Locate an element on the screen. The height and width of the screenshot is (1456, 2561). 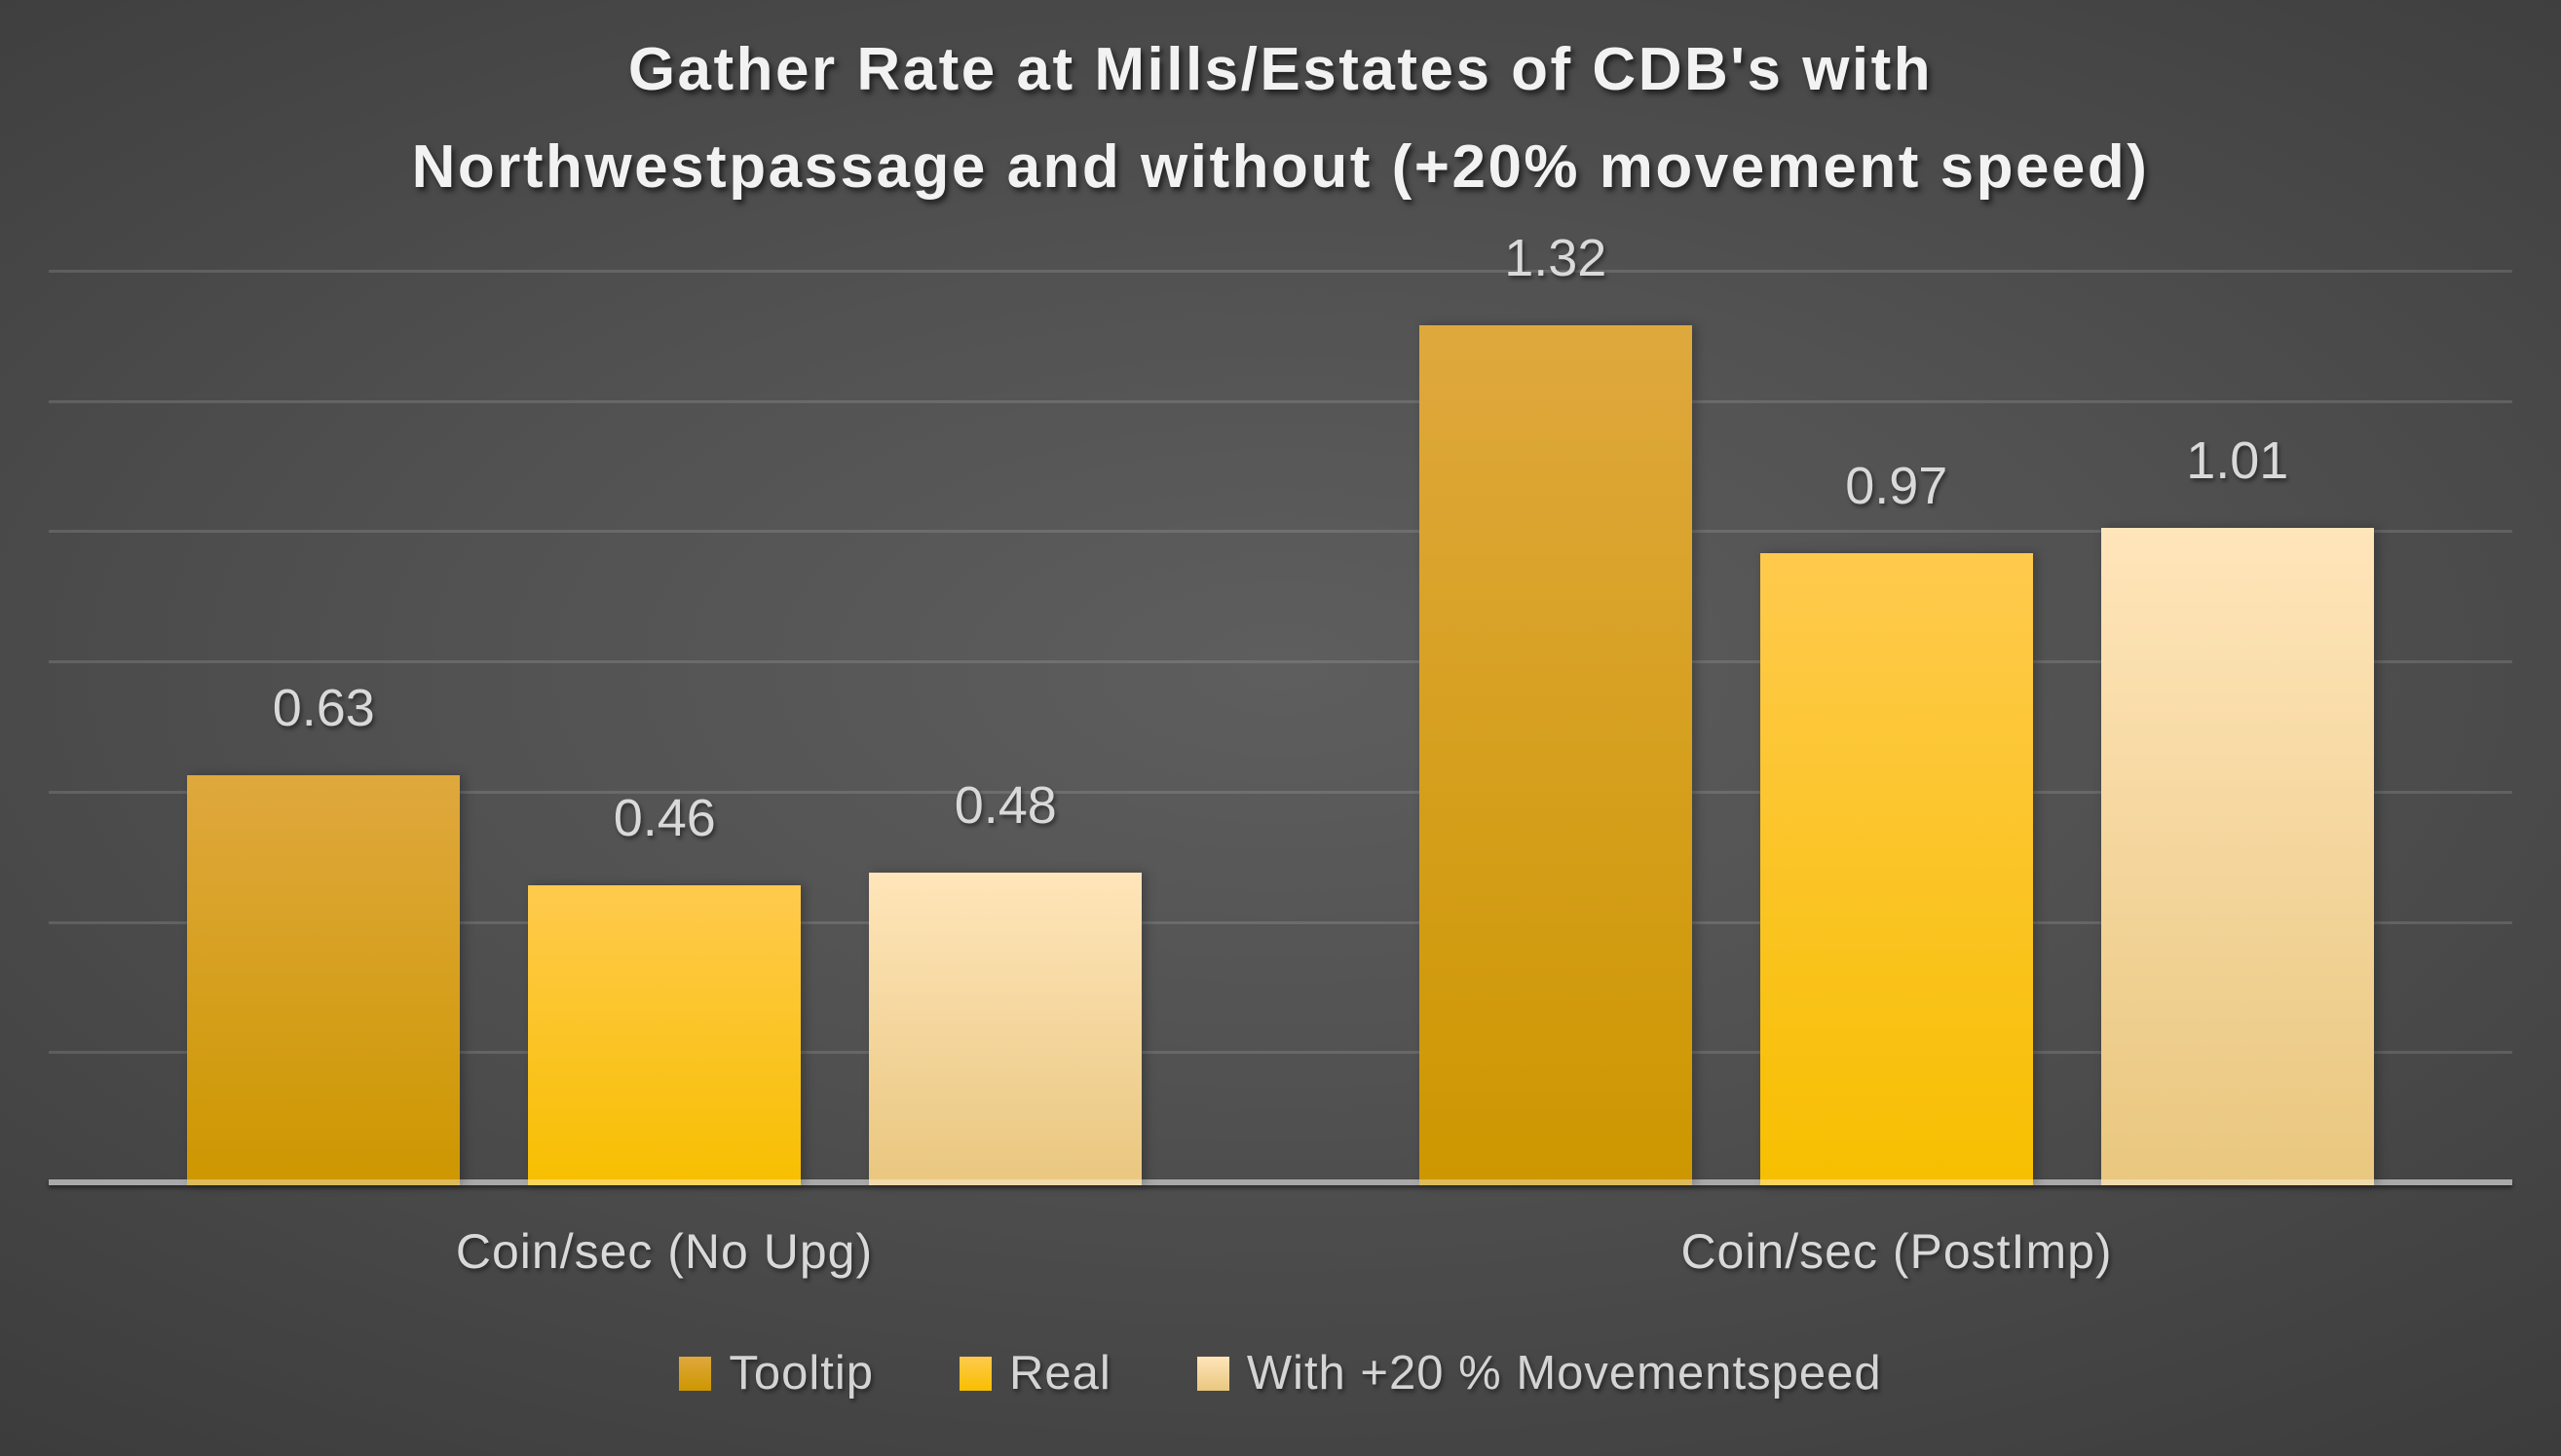
legend-item-movementspeed: With +20 % Movementspeed is located at coordinates (1539, 1373).